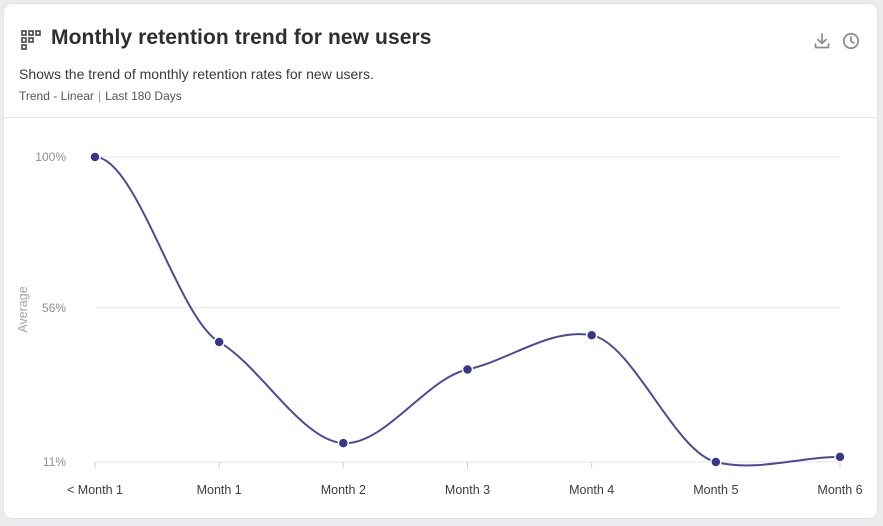 Image resolution: width=883 pixels, height=526 pixels. Describe the element at coordinates (715, 490) in the screenshot. I see `x-tick-label: Month 5` at that location.